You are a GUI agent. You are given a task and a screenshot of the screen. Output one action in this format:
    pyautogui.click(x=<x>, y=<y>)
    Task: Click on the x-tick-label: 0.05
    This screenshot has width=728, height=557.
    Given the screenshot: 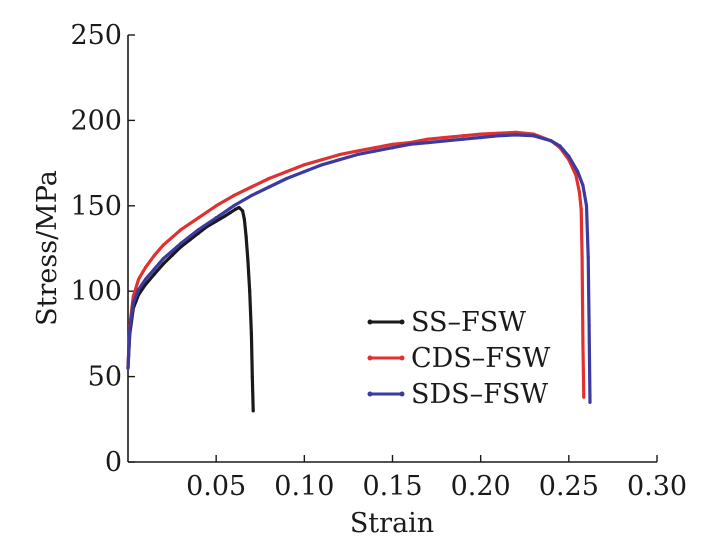 What is the action you would take?
    pyautogui.click(x=216, y=486)
    